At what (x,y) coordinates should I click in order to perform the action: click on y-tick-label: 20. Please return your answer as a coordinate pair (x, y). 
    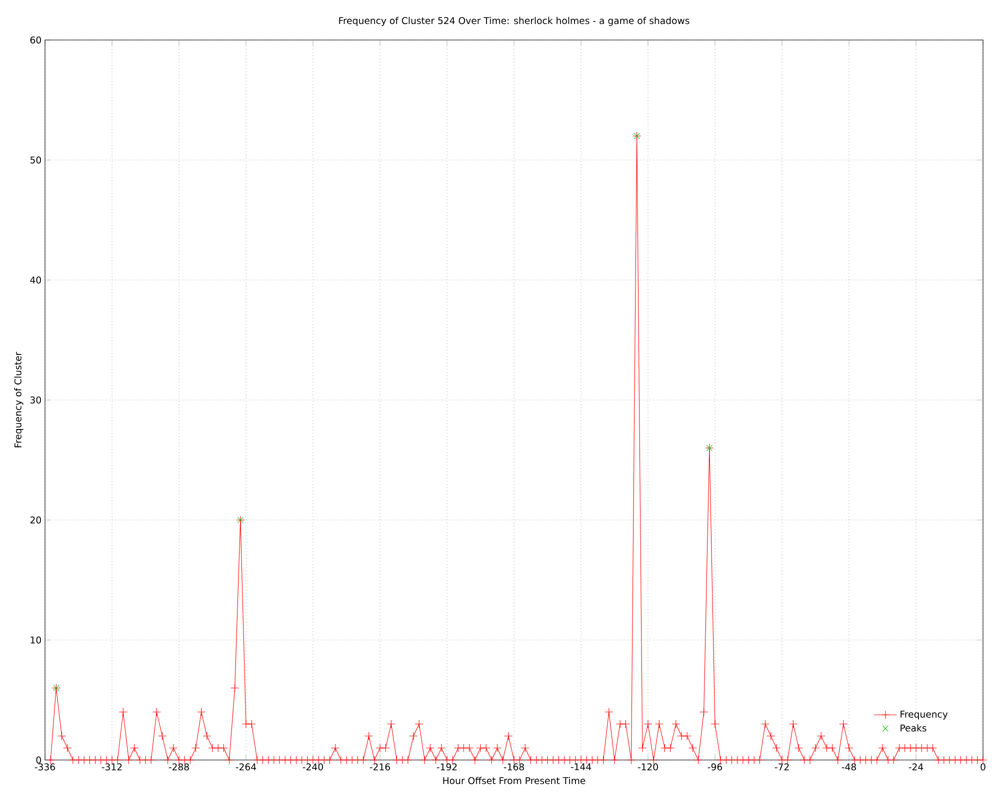
    Looking at the image, I should click on (35, 520).